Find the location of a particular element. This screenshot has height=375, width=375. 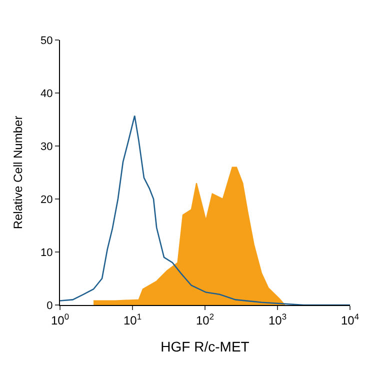

y-tick-label: 40 is located at coordinates (46, 94).